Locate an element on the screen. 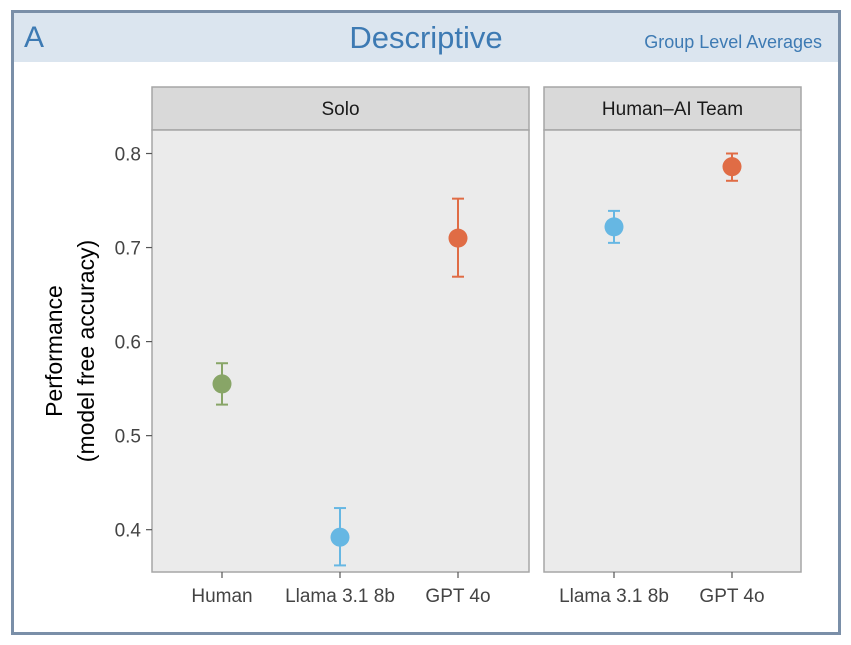 The width and height of the screenshot is (851, 645). panel-header: A Descriptive Group Level Averages is located at coordinates (426, 37).